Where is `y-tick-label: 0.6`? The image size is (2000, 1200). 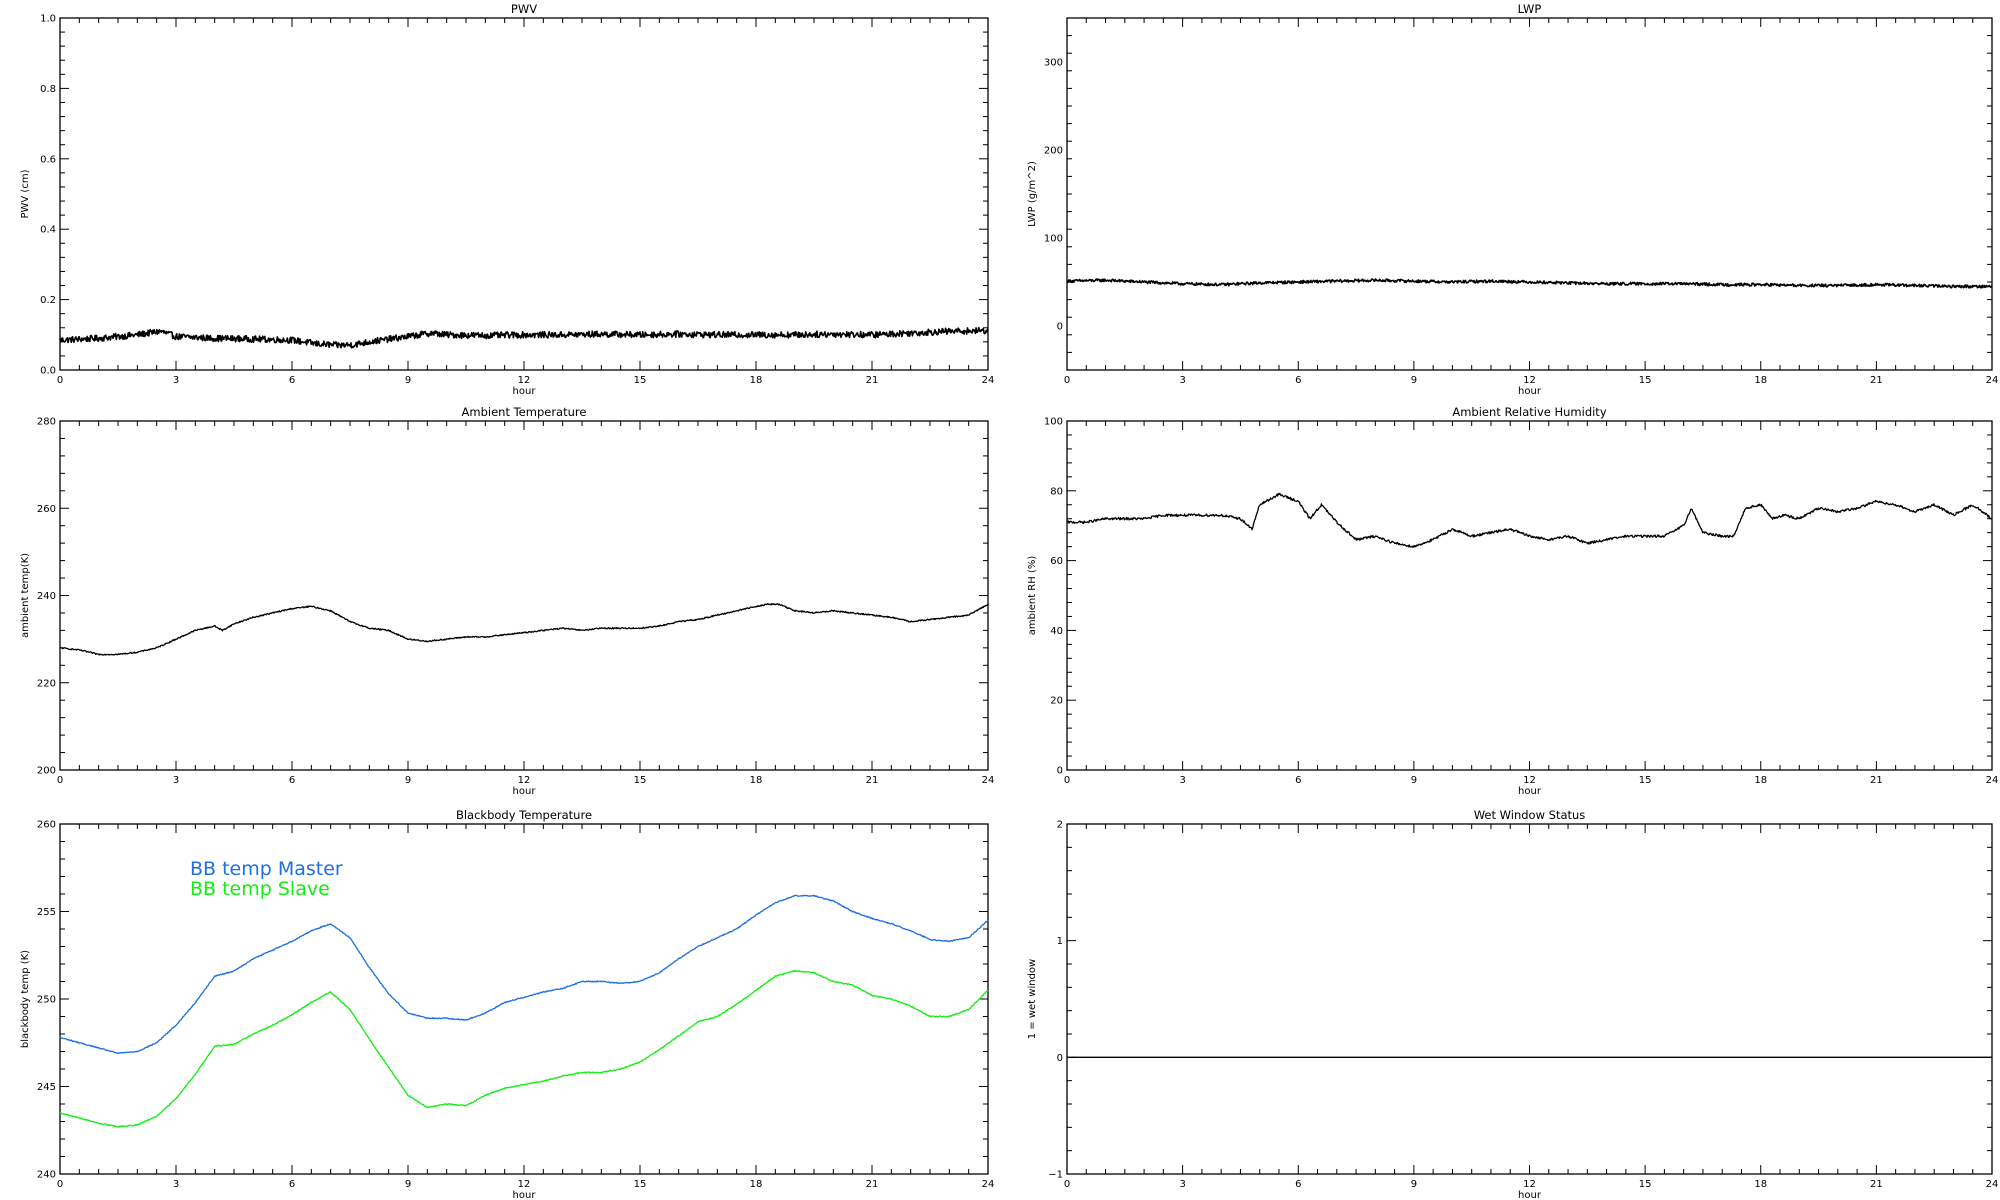 y-tick-label: 0.6 is located at coordinates (48, 159).